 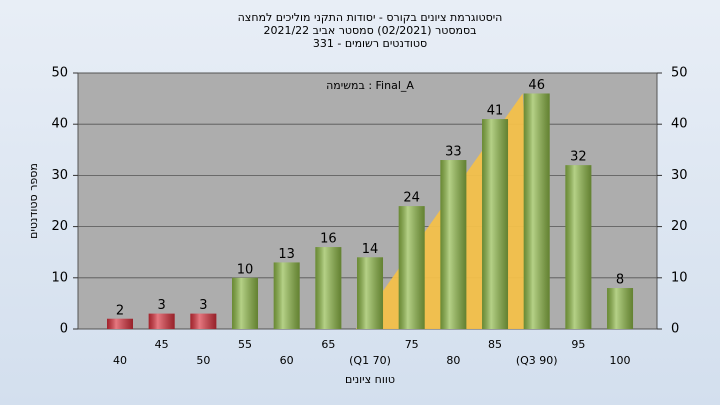 I want to click on x-tick-label: 55, so click(x=245, y=344).